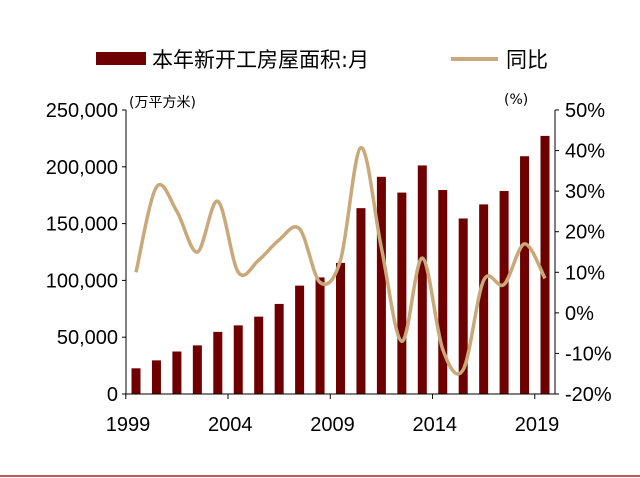 The image size is (640, 478). What do you see at coordinates (320, 335) in the screenshot?
I see `bar-2008` at bounding box center [320, 335].